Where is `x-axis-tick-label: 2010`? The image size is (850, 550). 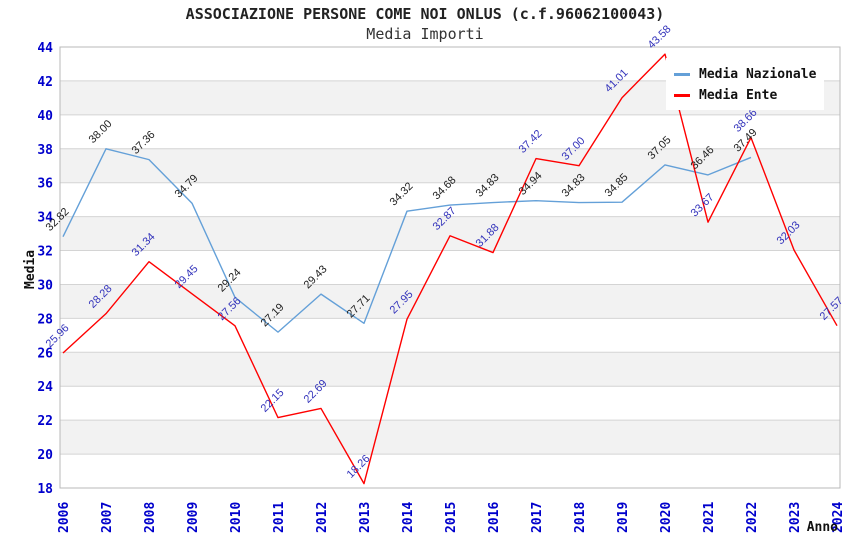 x-axis-tick-label: 2010 is located at coordinates (236, 517).